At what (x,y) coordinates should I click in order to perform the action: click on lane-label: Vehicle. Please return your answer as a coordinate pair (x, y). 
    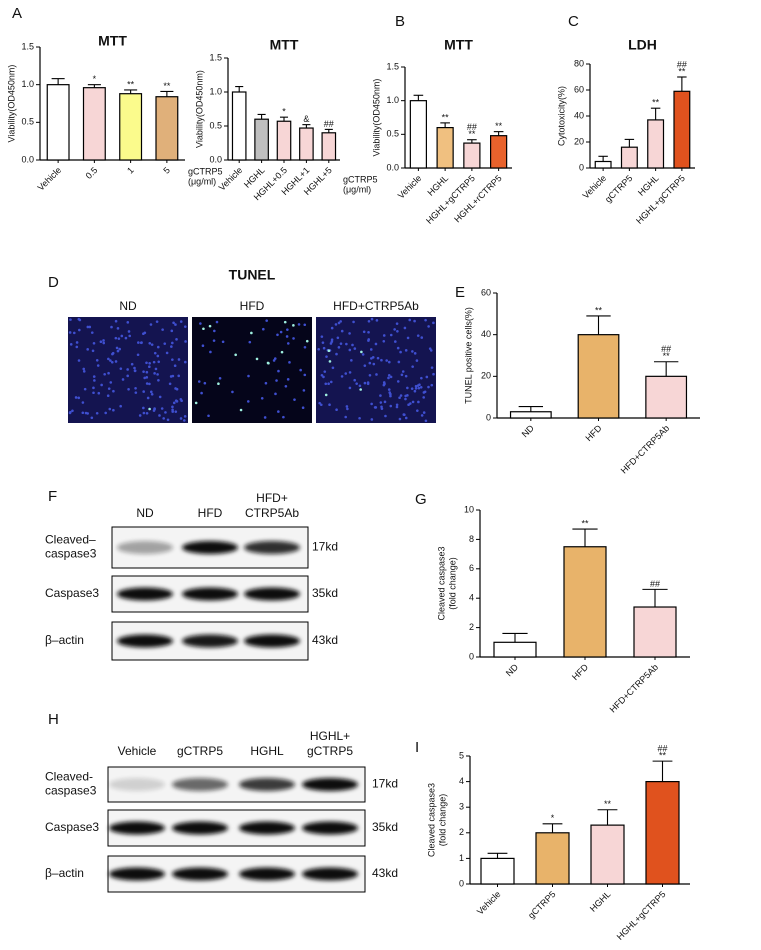
    Looking at the image, I should click on (137, 751).